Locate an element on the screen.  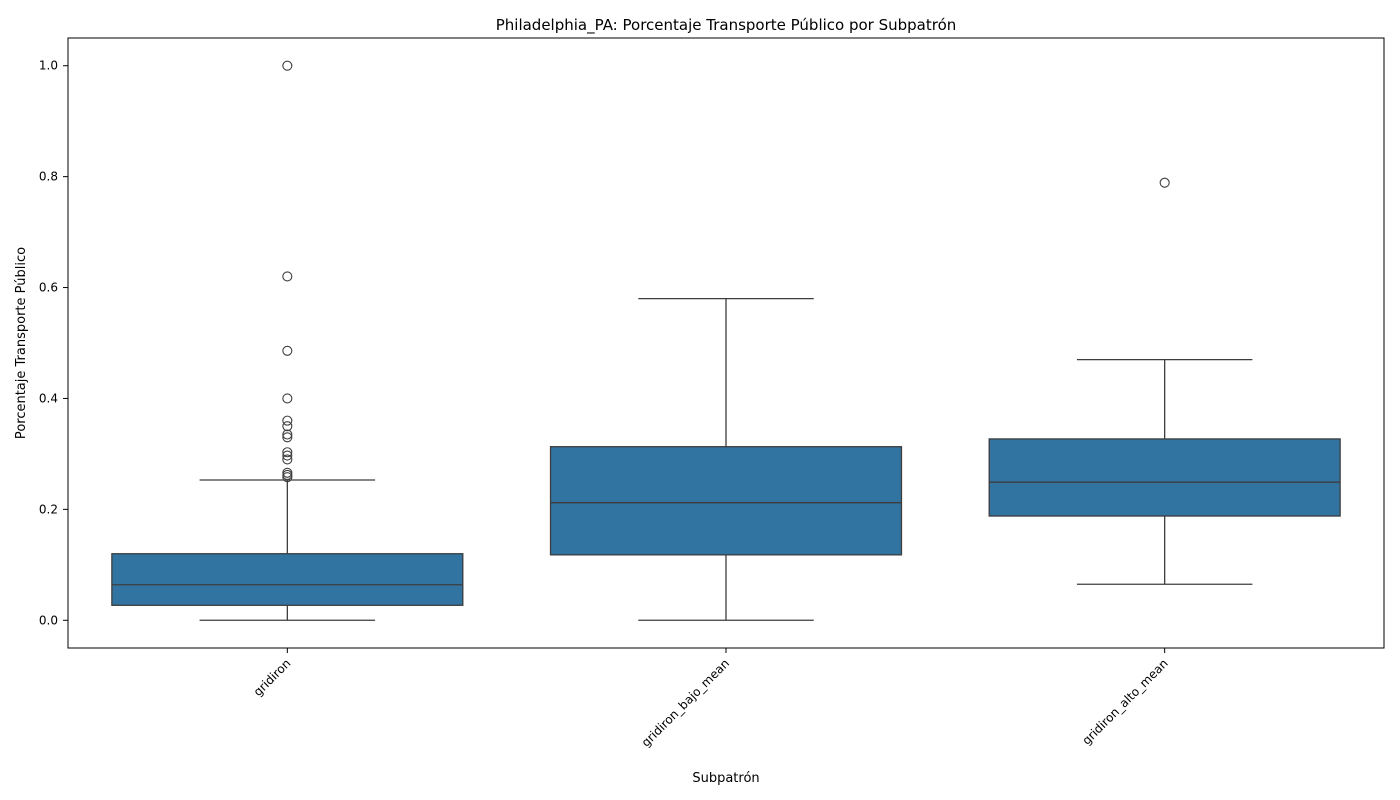
box-group-gridiron_alto_mean is located at coordinates (1164, 381).